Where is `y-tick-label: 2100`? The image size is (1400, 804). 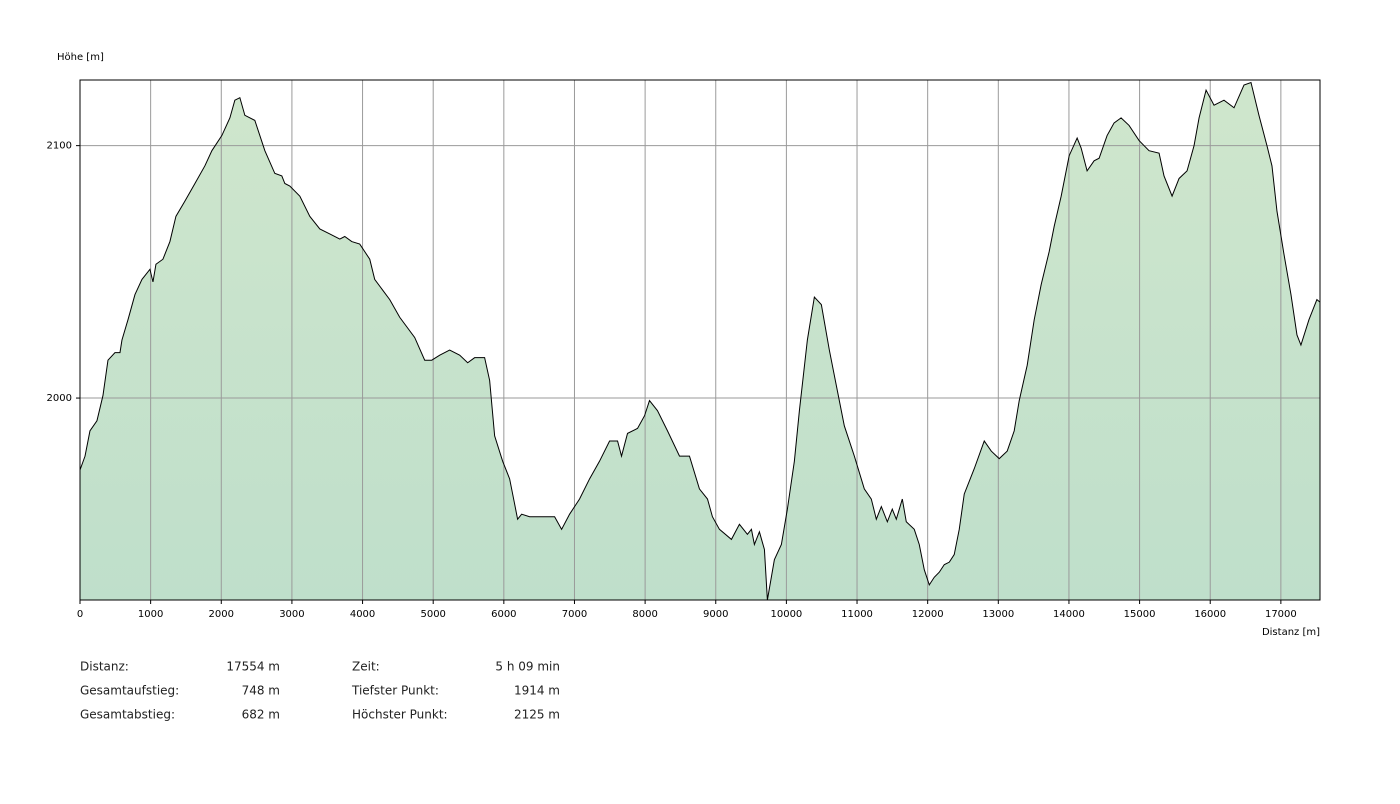 y-tick-label: 2100 is located at coordinates (59, 146).